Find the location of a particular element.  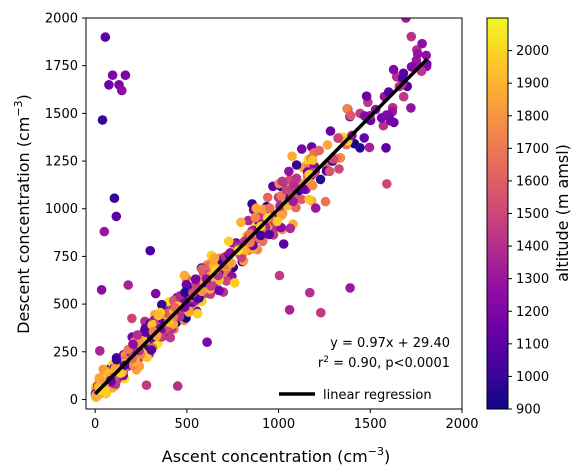

x-tick-label: 1500 is located at coordinates (370, 424).